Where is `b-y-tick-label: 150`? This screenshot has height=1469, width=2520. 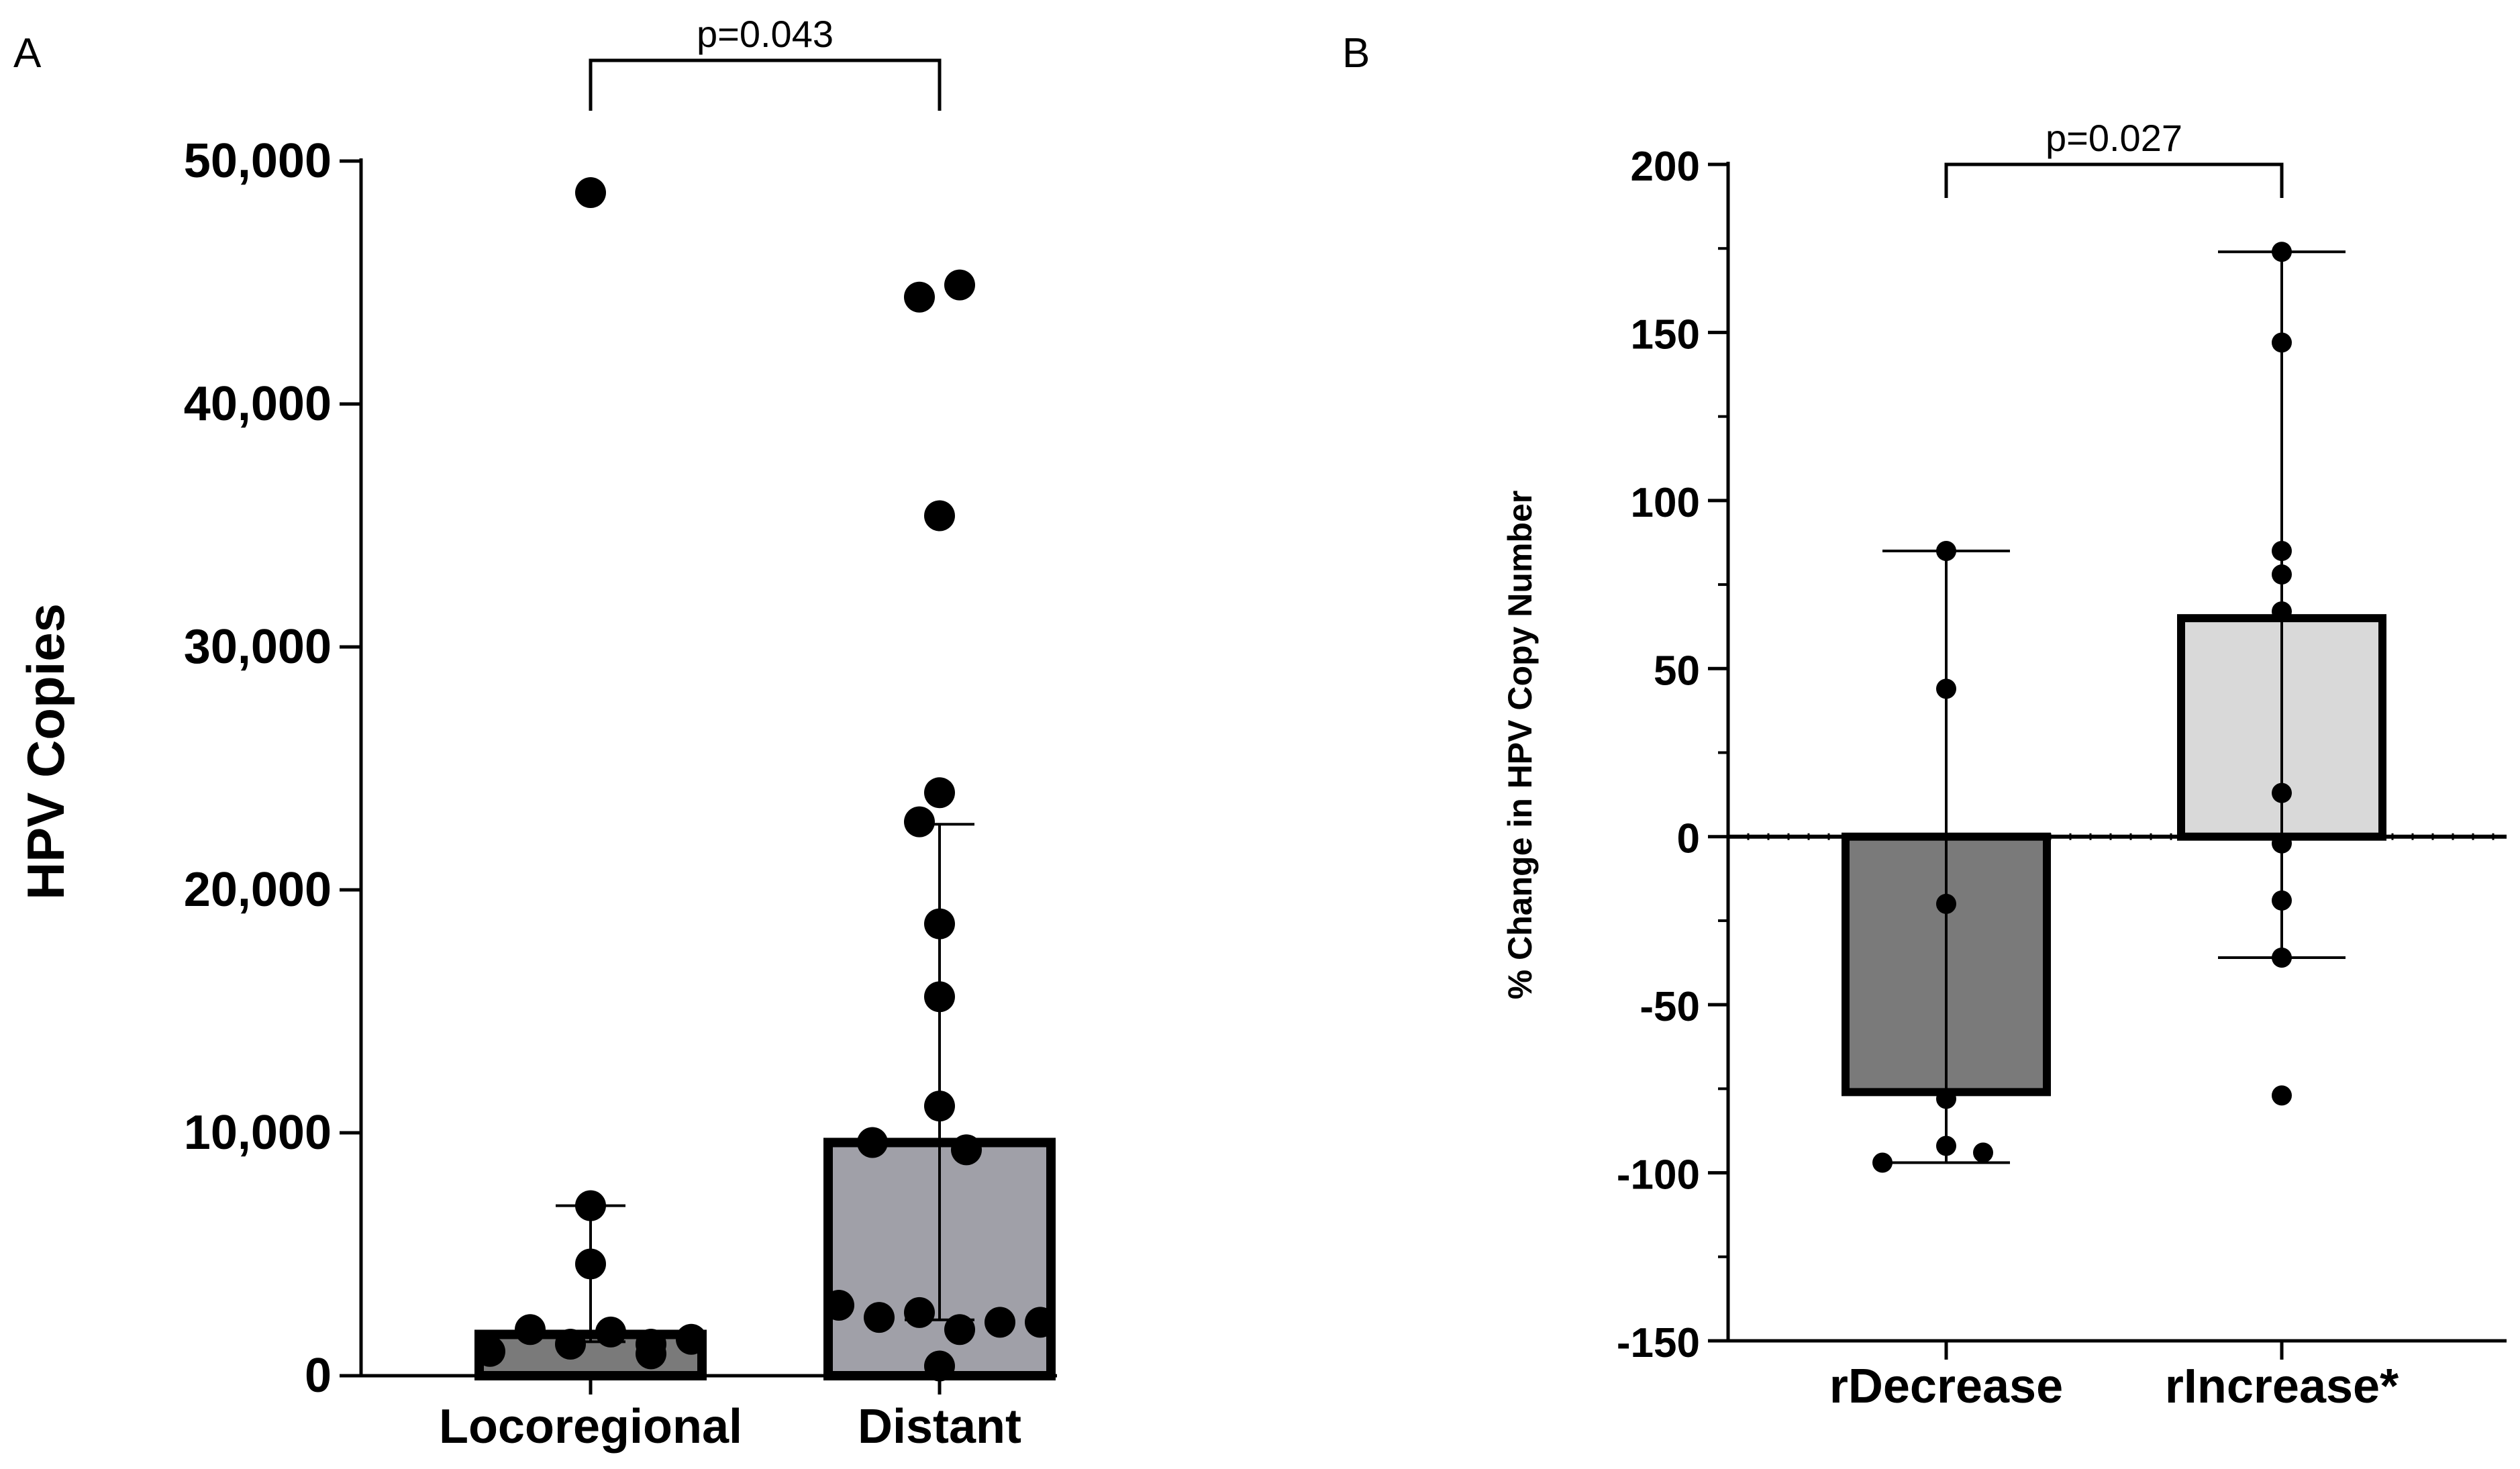
b-y-tick-label: 150 is located at coordinates (1665, 334).